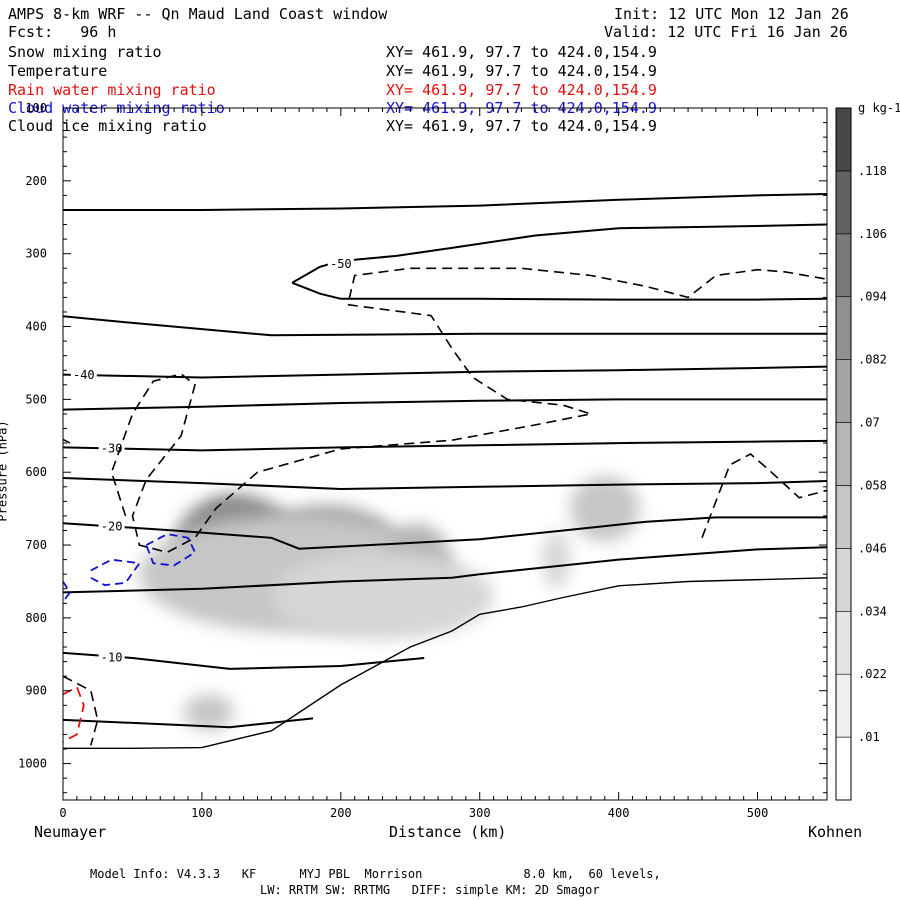  Describe the element at coordinates (36, 108) in the screenshot. I see `y-tick-label-0: 100` at that location.